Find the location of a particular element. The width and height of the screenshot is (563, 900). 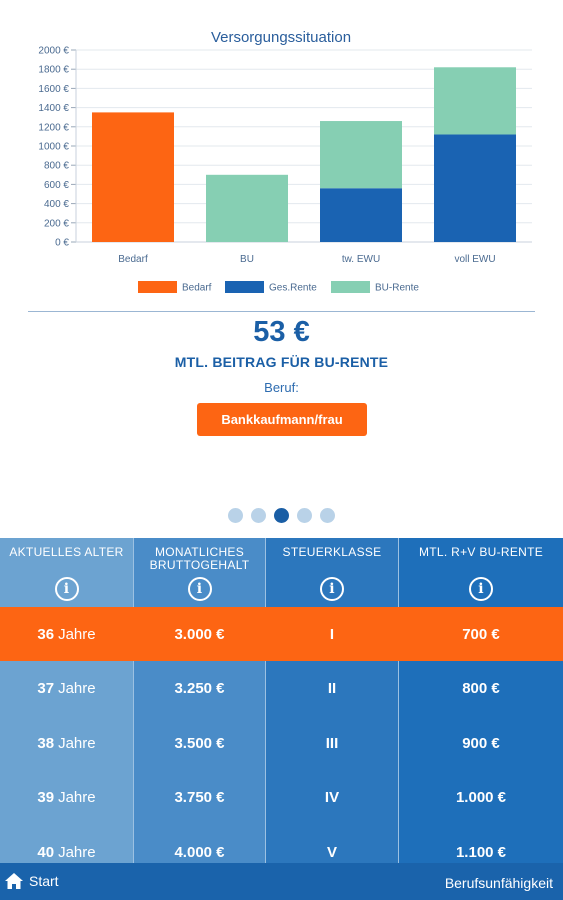

header-salary: MONATLICHES BRUTTOGEHALT i is located at coordinates (199, 572).